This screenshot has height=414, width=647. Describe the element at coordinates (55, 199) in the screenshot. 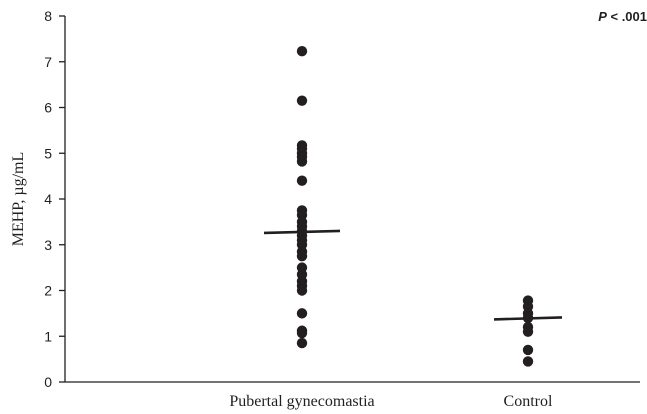

I see `y-axis: 0 1 2 3 4 5 6 7 8` at that location.